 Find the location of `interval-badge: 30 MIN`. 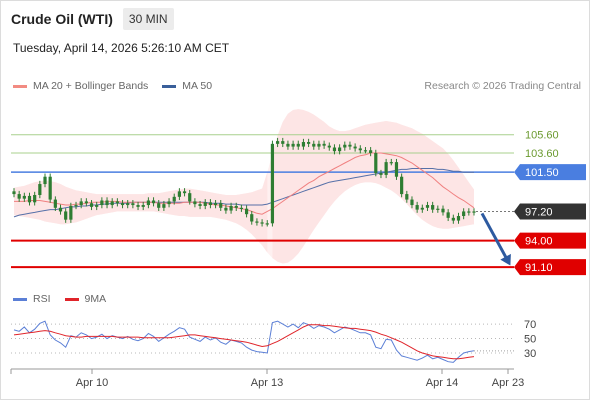

interval-badge: 30 MIN is located at coordinates (148, 19).